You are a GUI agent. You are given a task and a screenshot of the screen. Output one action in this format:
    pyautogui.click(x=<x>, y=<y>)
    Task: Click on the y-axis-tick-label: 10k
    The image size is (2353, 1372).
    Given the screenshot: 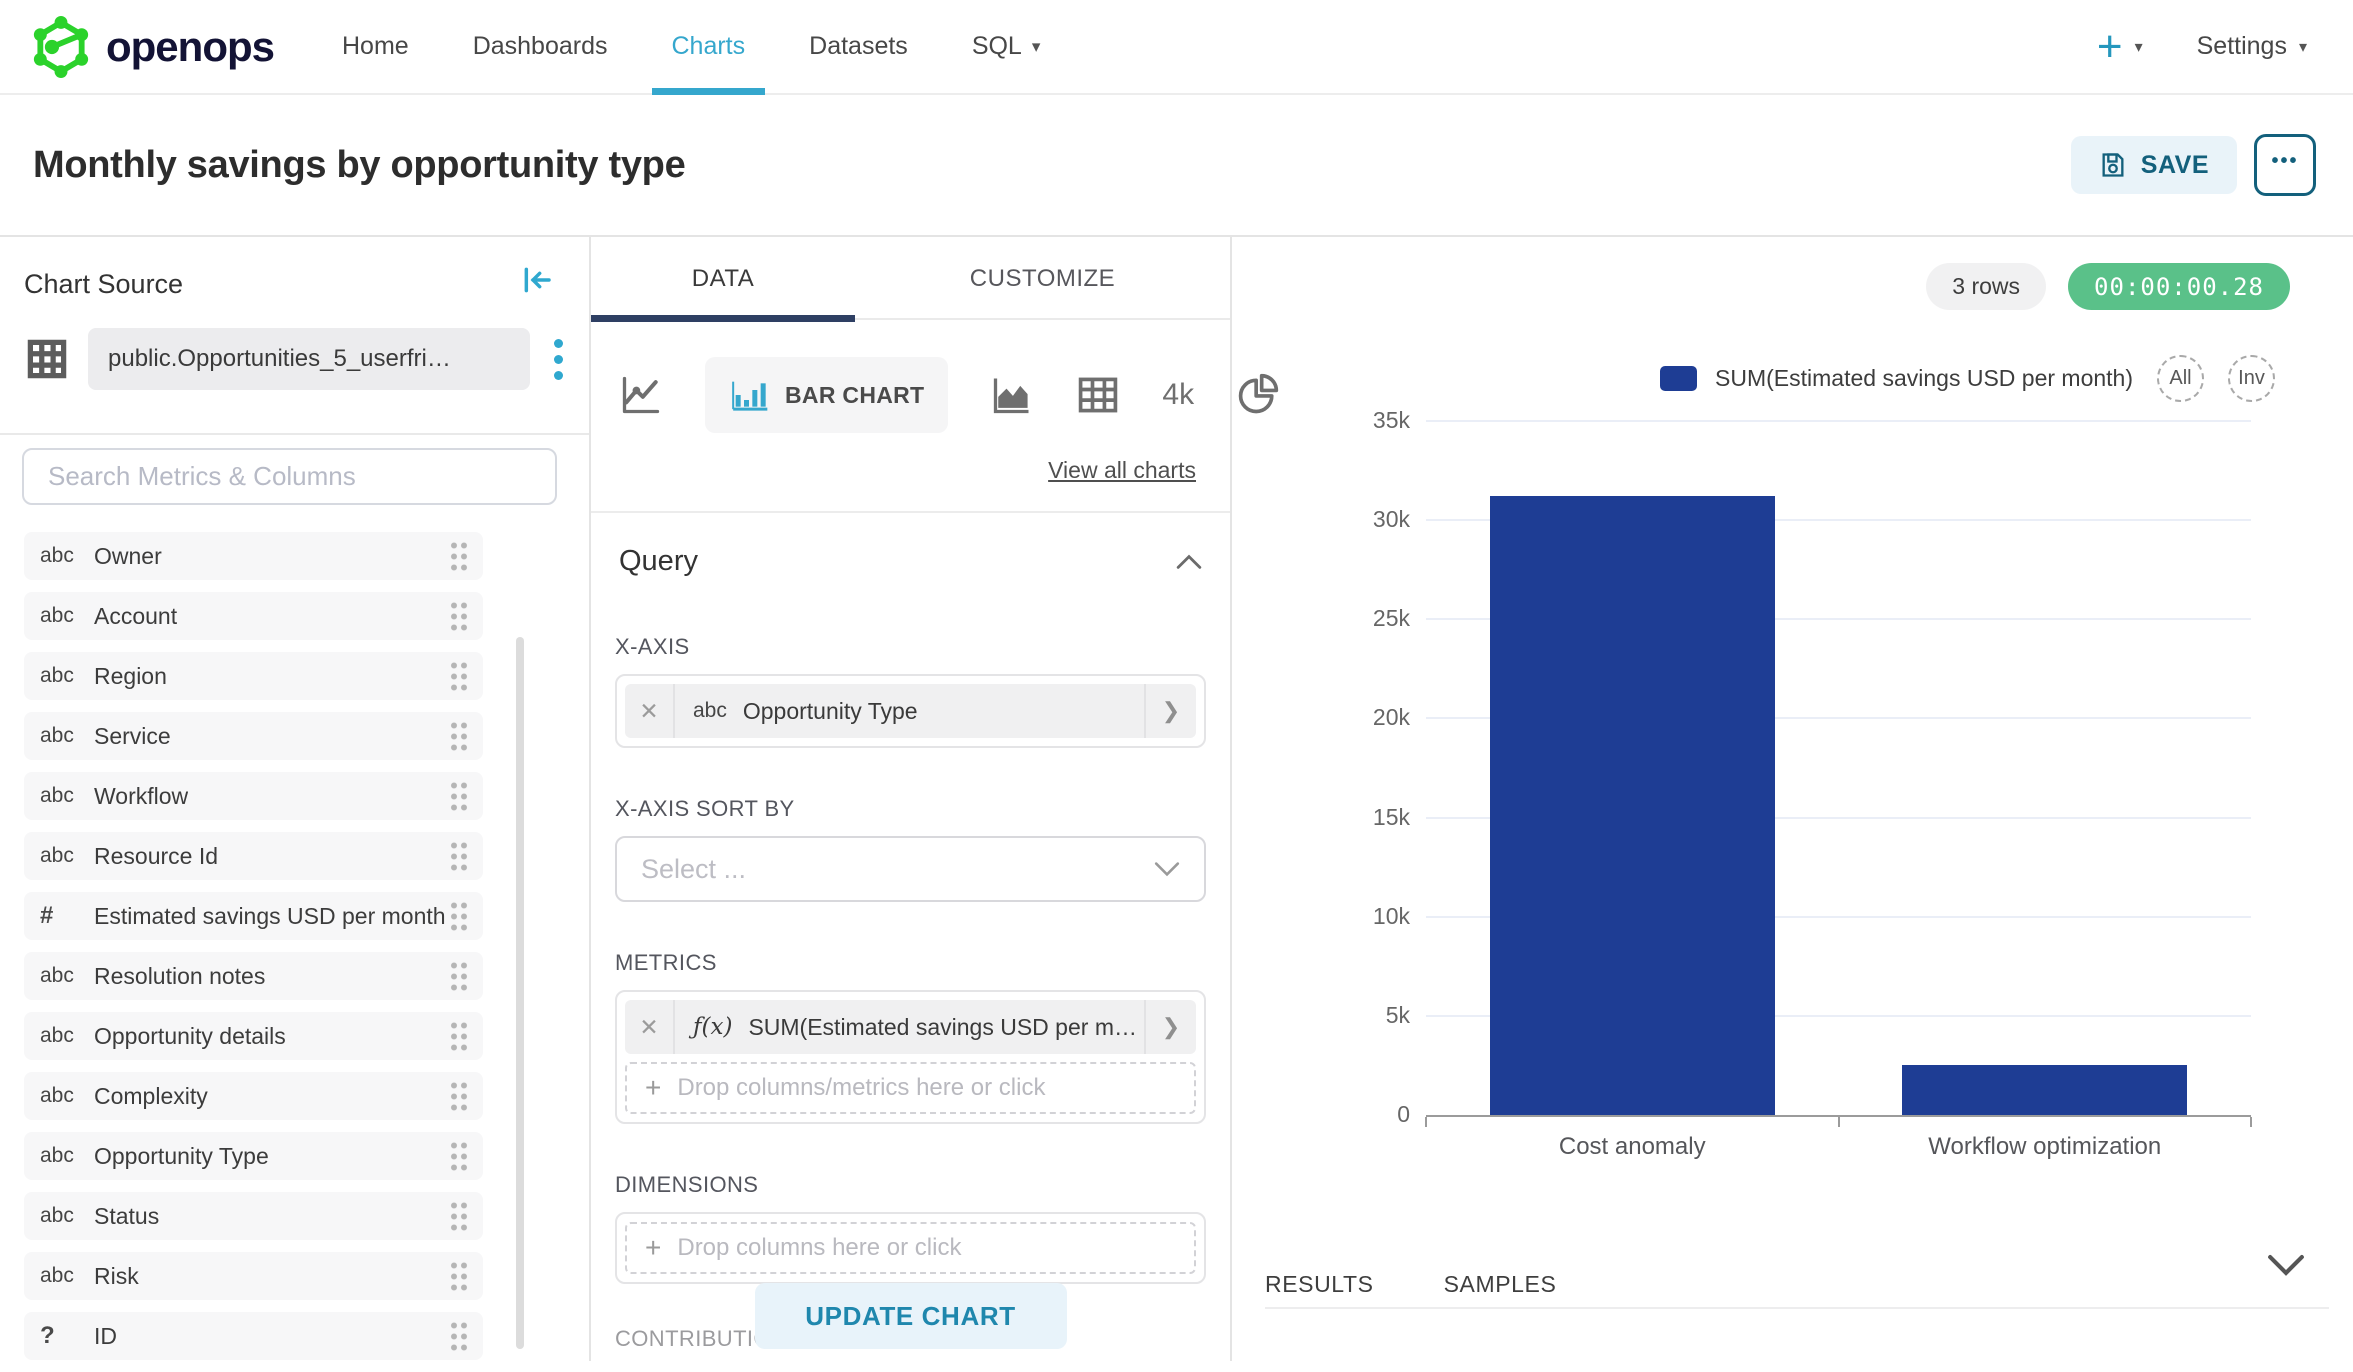 What is the action you would take?
    pyautogui.click(x=1365, y=916)
    